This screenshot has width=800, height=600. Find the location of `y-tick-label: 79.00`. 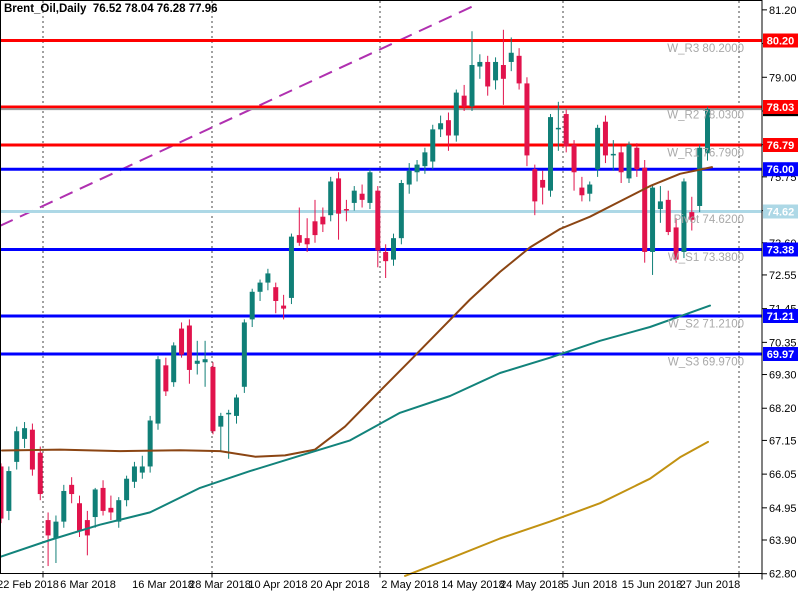

y-tick-label: 79.00 is located at coordinates (783, 78).